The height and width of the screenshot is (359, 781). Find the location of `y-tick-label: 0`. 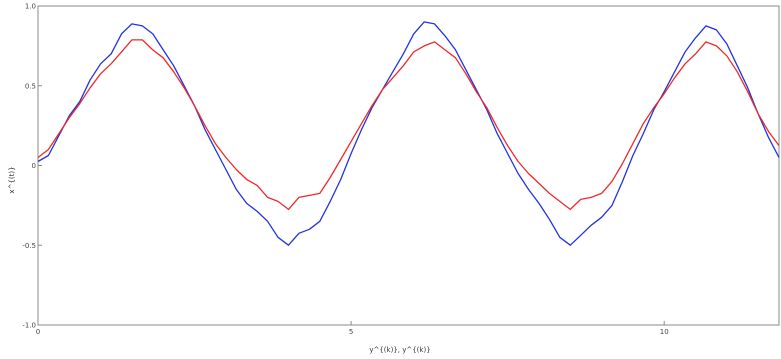

y-tick-label: 0 is located at coordinates (34, 166).